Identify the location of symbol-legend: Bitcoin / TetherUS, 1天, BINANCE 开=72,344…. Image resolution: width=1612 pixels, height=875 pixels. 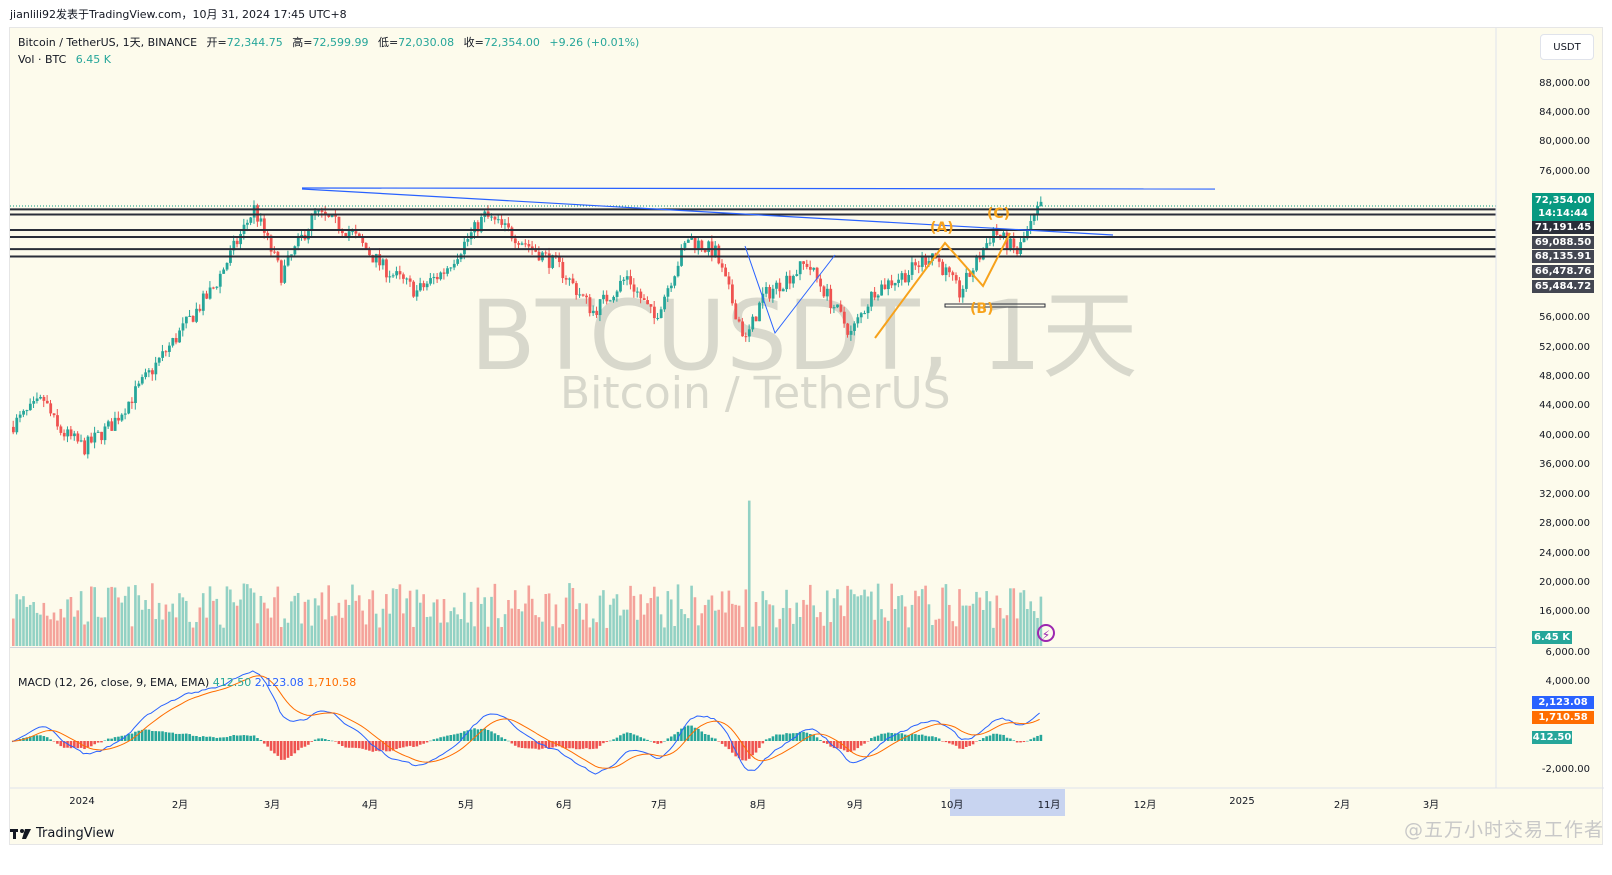
(329, 51).